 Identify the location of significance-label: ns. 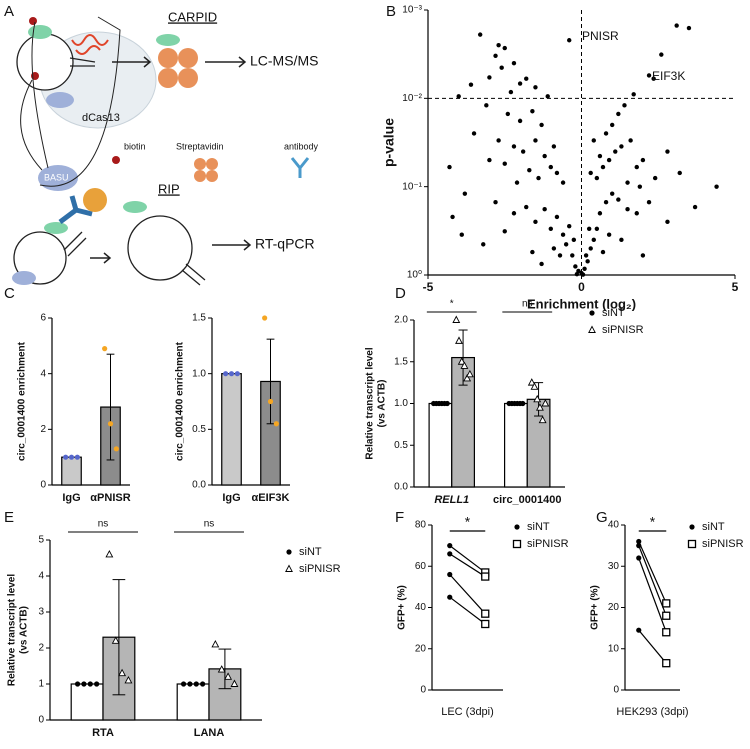
(527, 304).